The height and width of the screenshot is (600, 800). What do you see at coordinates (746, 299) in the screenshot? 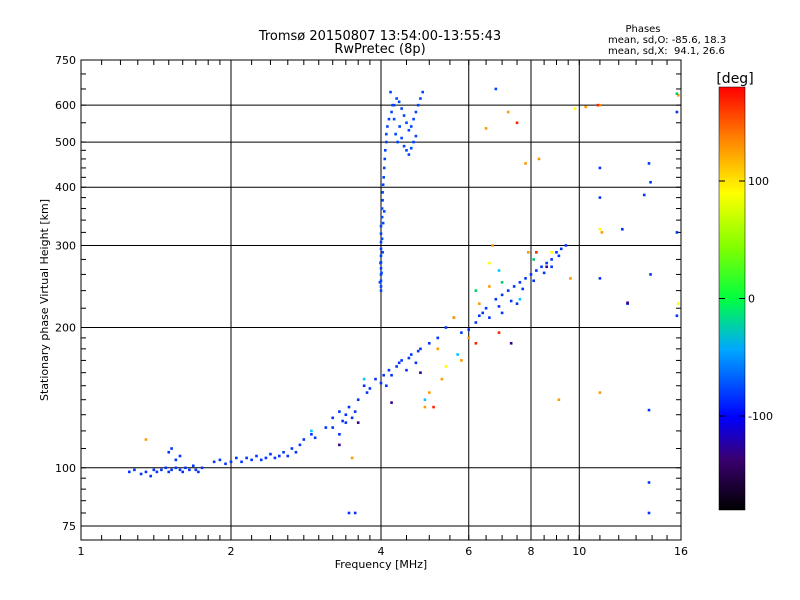
I see `colorbar-ticks: 100 0 -100` at bounding box center [746, 299].